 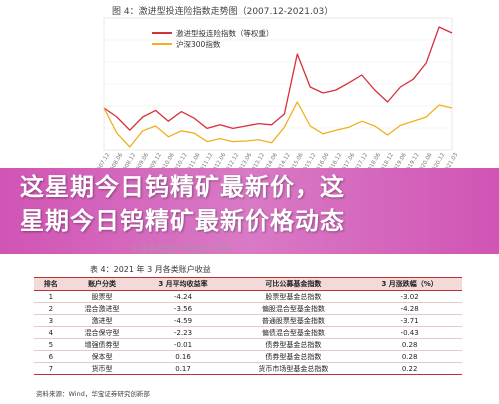 What do you see at coordinates (183, 320) in the screenshot?
I see `cell-march-return: -4.59` at bounding box center [183, 320].